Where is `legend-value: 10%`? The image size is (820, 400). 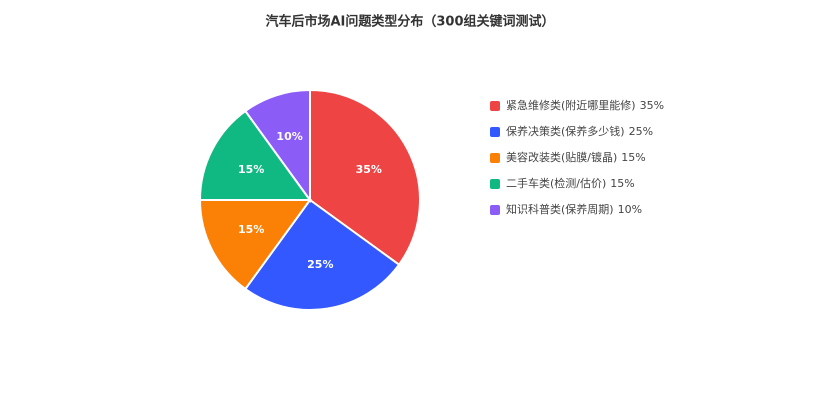 legend-value: 10% is located at coordinates (630, 209).